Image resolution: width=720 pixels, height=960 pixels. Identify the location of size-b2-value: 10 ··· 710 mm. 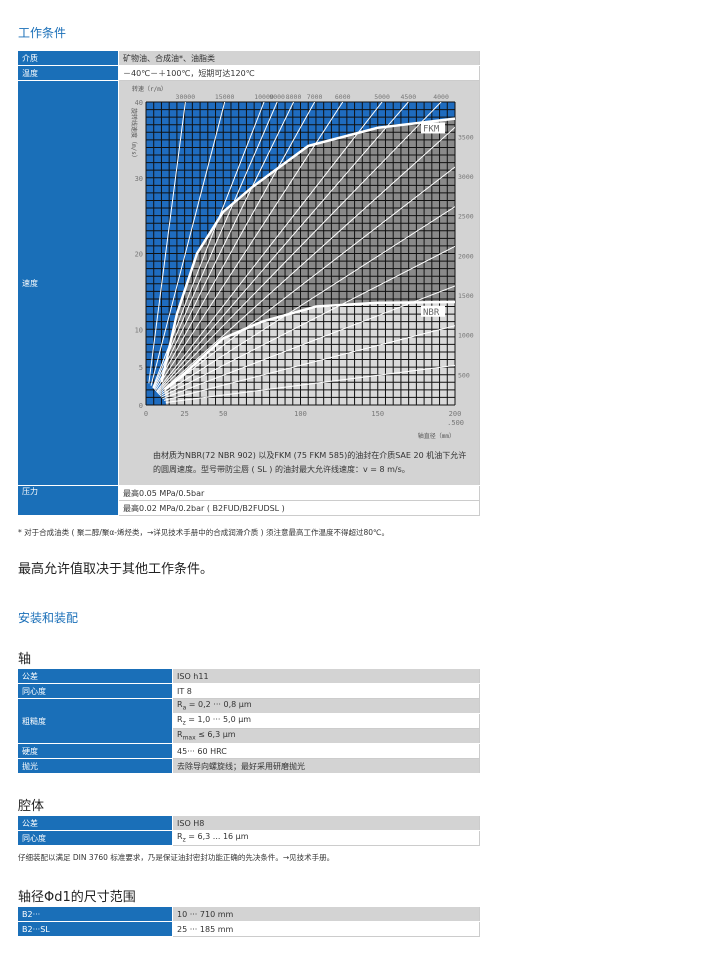
(326, 914).